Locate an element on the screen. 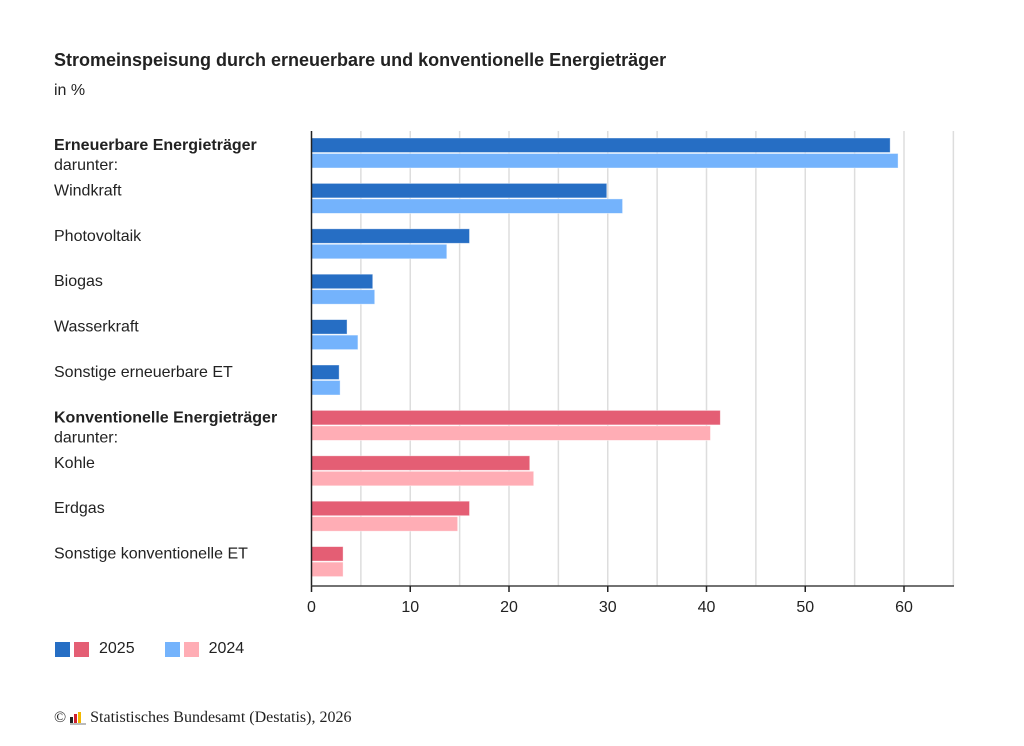 Image resolution: width=1024 pixels, height=746 pixels. category-label: Kohle is located at coordinates (74, 463).